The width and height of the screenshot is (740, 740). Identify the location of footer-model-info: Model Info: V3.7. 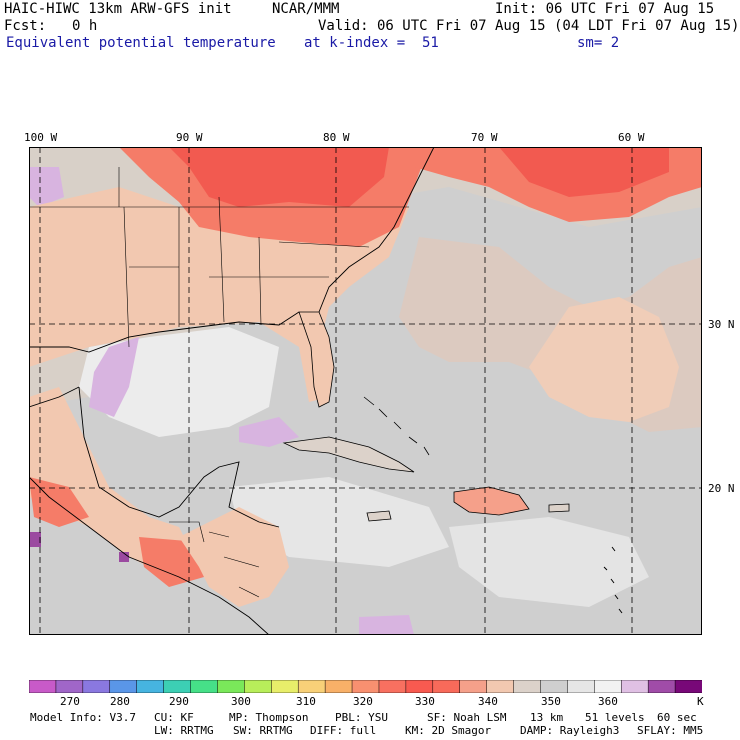
(83, 717).